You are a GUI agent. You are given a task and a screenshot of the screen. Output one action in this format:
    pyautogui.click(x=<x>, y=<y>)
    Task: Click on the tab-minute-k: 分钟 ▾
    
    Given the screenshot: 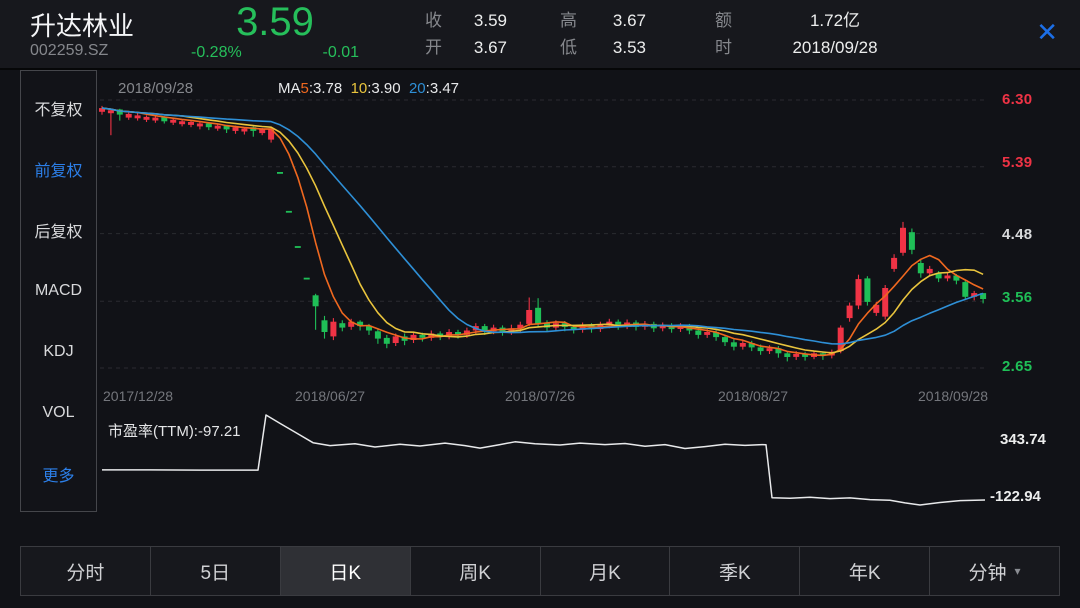 What is the action you would take?
    pyautogui.click(x=994, y=571)
    